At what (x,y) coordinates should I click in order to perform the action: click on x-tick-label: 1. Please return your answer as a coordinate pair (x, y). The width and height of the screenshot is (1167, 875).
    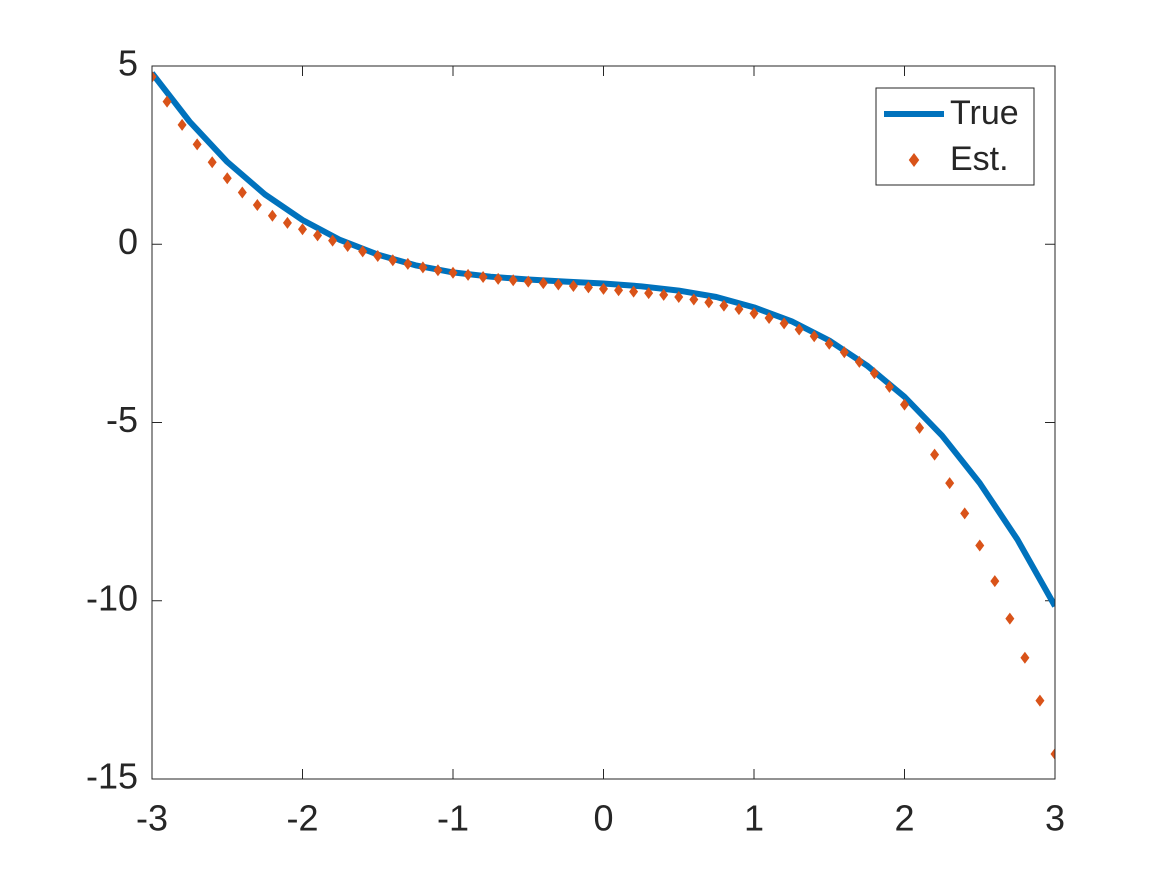
    Looking at the image, I should click on (754, 818).